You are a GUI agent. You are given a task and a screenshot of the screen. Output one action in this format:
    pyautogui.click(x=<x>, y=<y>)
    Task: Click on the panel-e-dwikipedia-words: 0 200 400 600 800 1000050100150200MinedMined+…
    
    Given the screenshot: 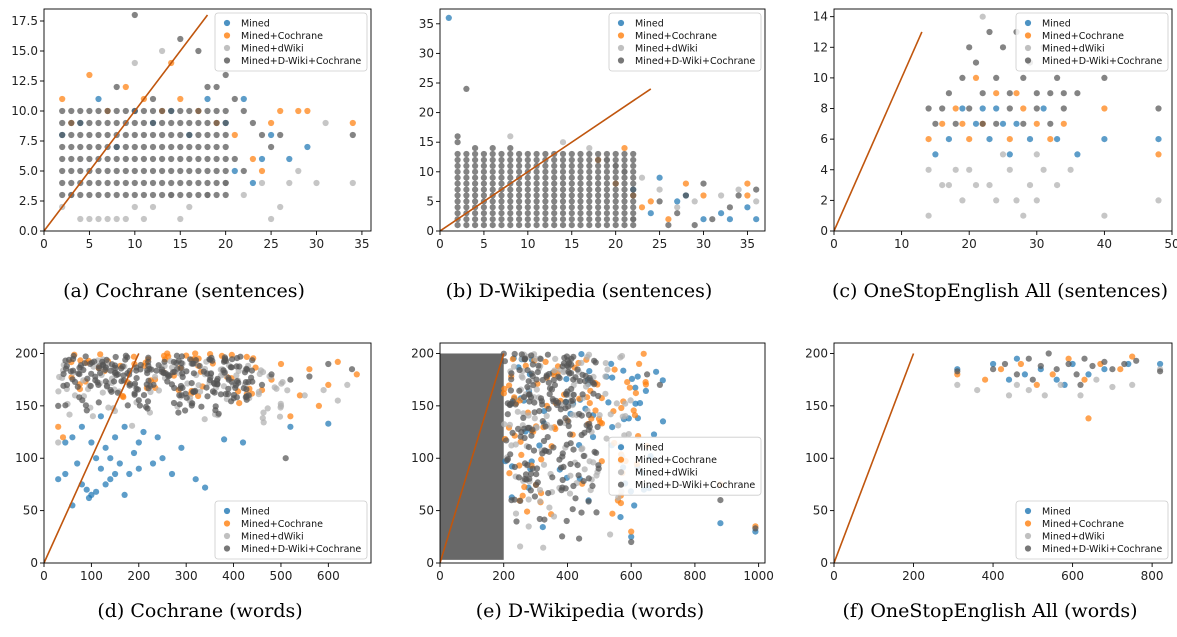 What is the action you would take?
    pyautogui.click(x=592, y=482)
    